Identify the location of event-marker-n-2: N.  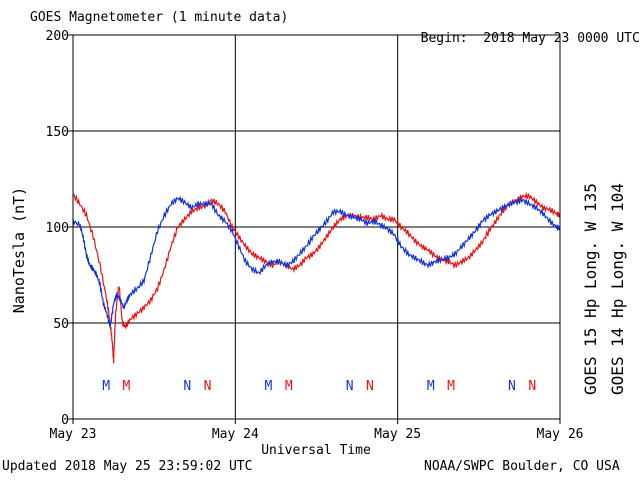
(187, 386).